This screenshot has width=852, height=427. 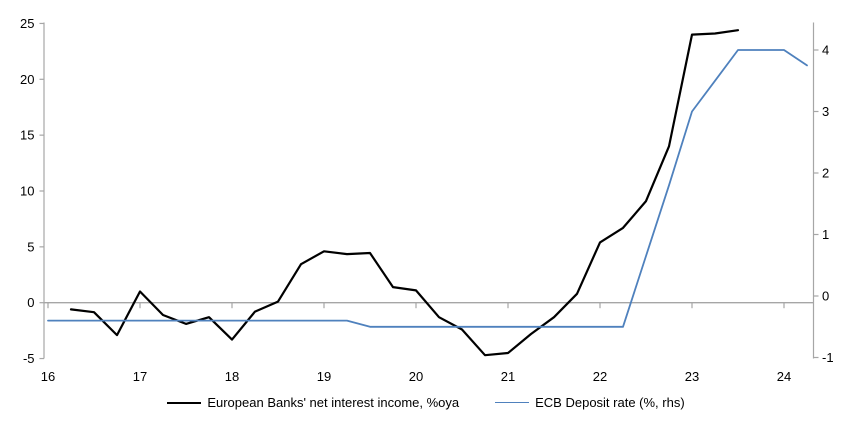 I want to click on left-axis-tick-label: -5, so click(x=29, y=358).